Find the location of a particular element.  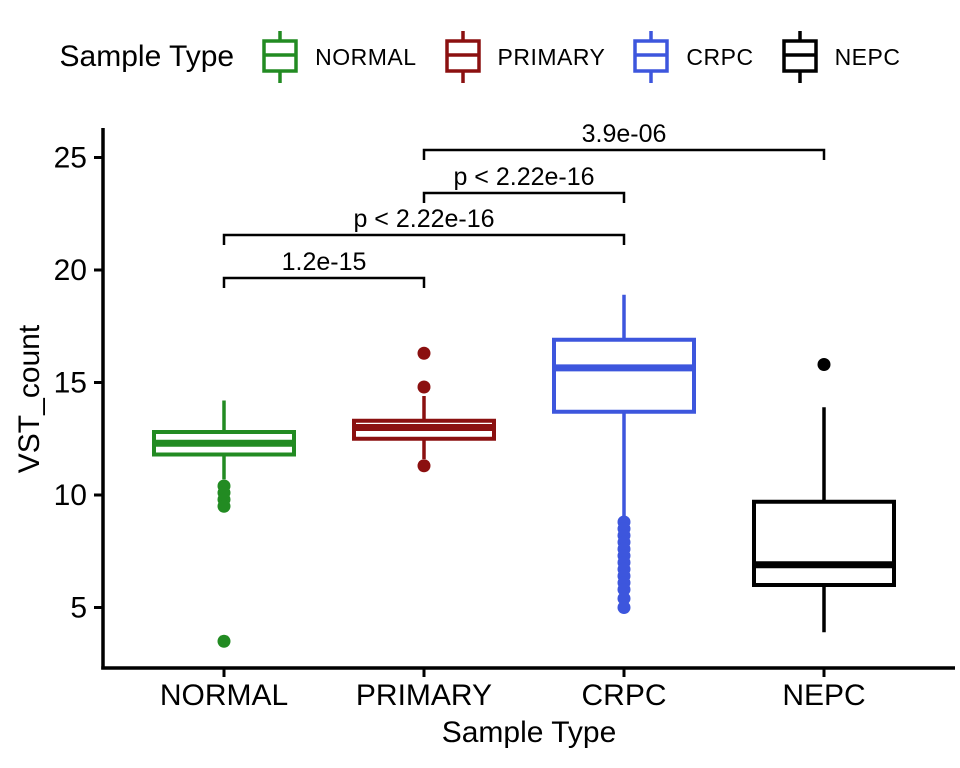

legend-item-primary: PRIMARY is located at coordinates (524, 57).